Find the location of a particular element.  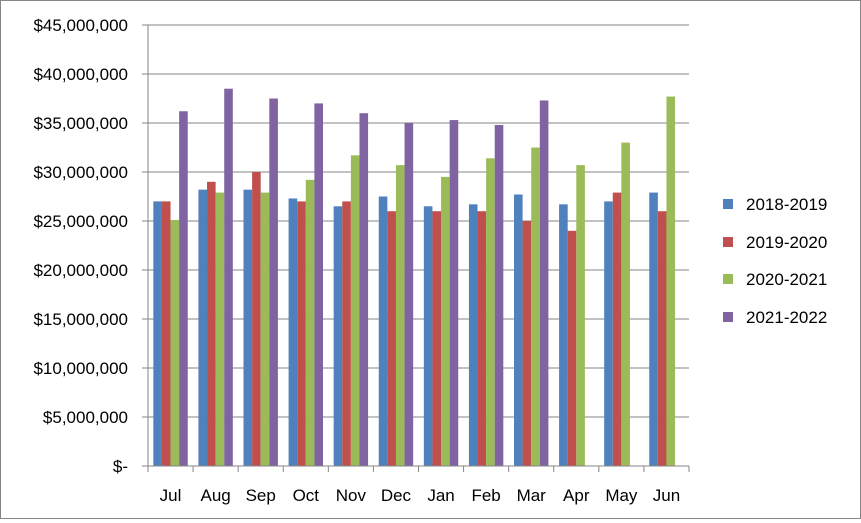

bar-2018-2019-Aug is located at coordinates (203, 327).